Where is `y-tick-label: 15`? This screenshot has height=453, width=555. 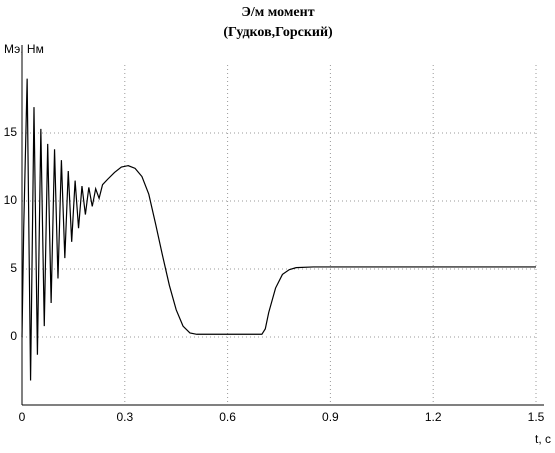 y-tick-label: 15 is located at coordinates (11, 132).